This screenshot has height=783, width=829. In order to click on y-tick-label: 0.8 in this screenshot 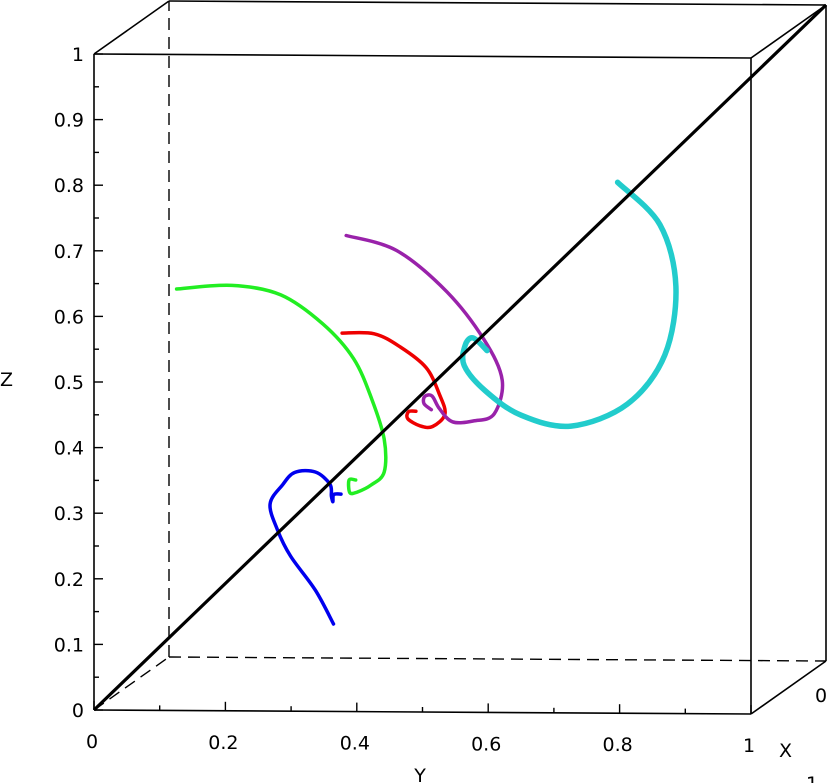, I will do `click(617, 745)`.